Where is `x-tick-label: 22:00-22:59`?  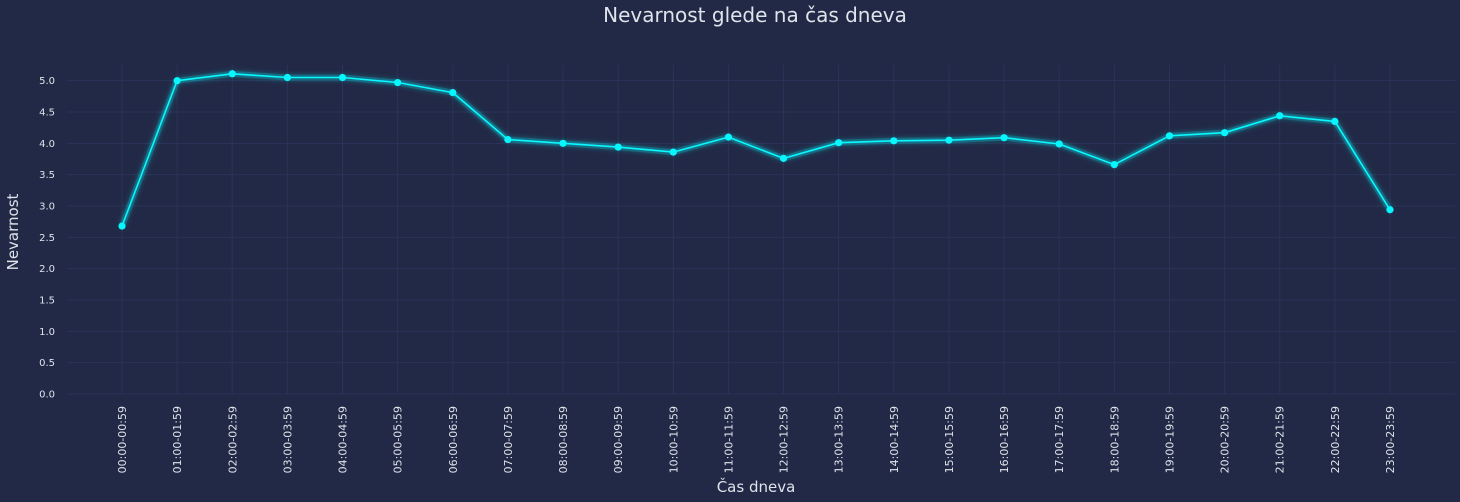 x-tick-label: 22:00-22:59 is located at coordinates (1335, 439).